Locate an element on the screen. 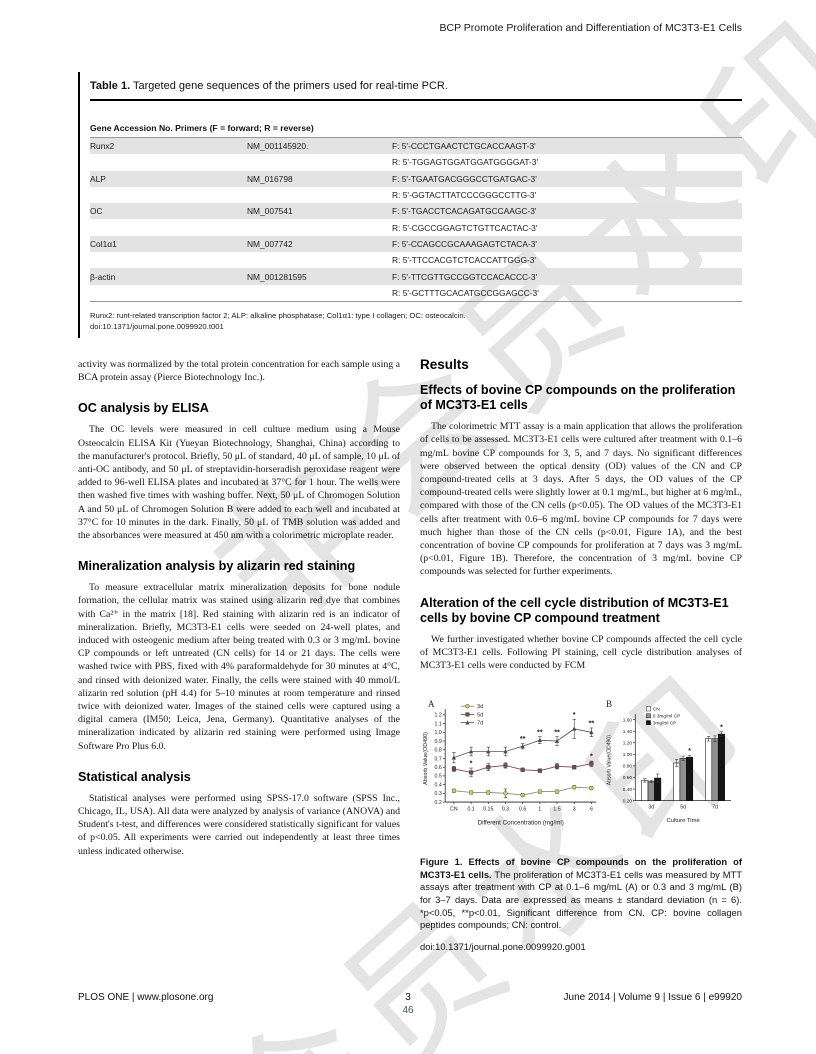  figure1-panel-b-label: B is located at coordinates (609, 704).